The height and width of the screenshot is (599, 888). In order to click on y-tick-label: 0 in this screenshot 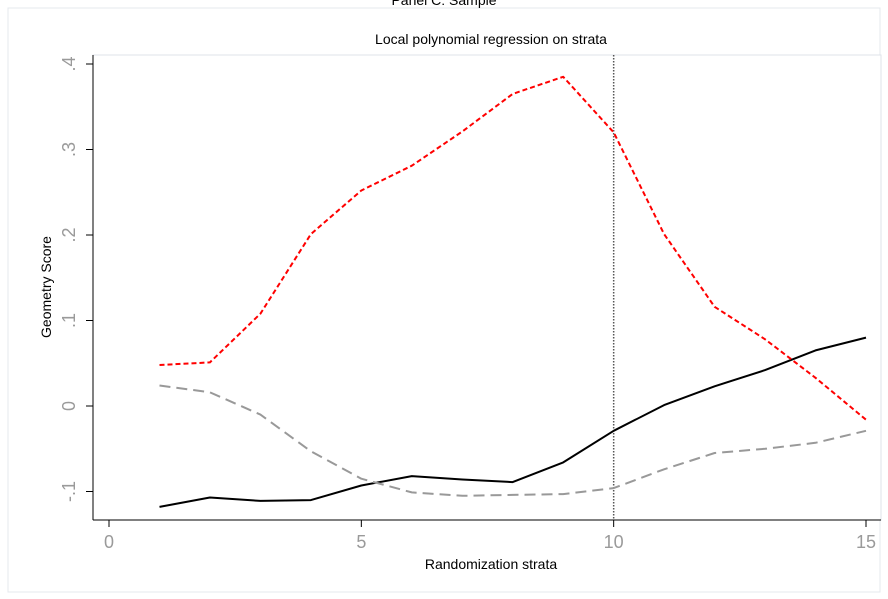, I will do `click(69, 406)`.